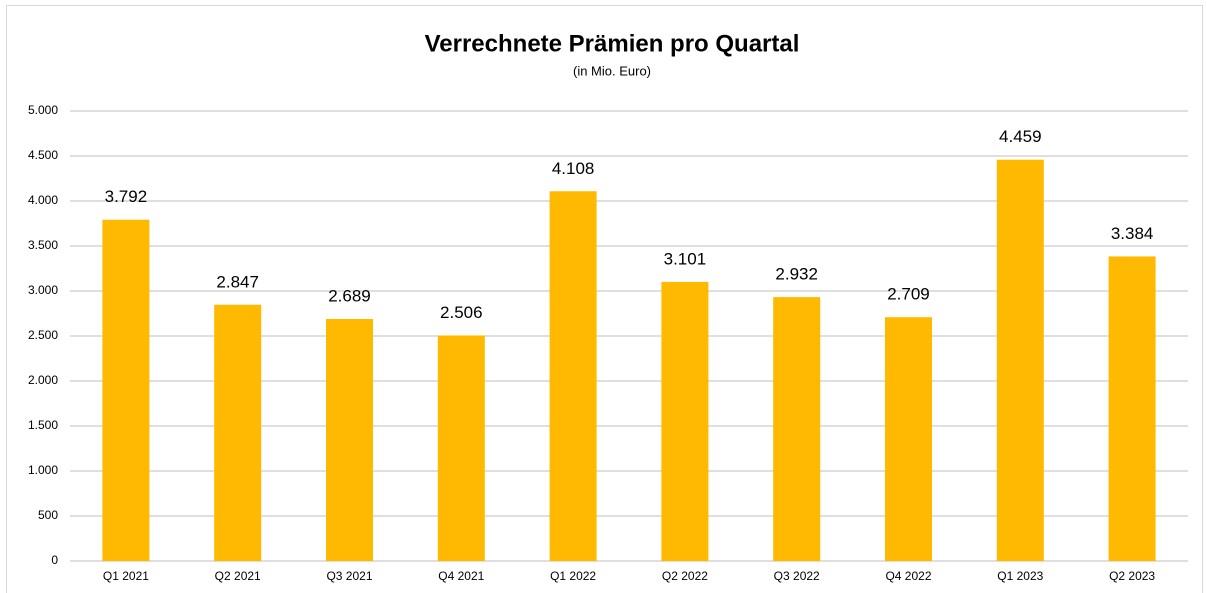 This screenshot has width=1207, height=593. What do you see at coordinates (349, 576) in the screenshot?
I see `x-tick-label: Q3 2021` at bounding box center [349, 576].